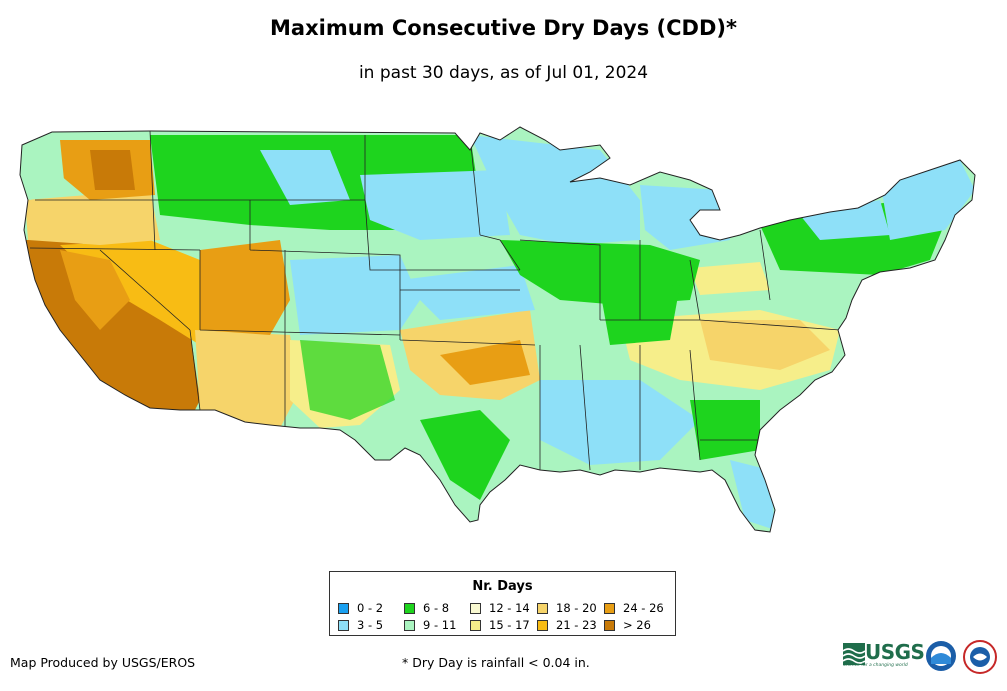 This screenshot has width=1007, height=691. I want to click on legend-label: 0 - 2, so click(370, 608).